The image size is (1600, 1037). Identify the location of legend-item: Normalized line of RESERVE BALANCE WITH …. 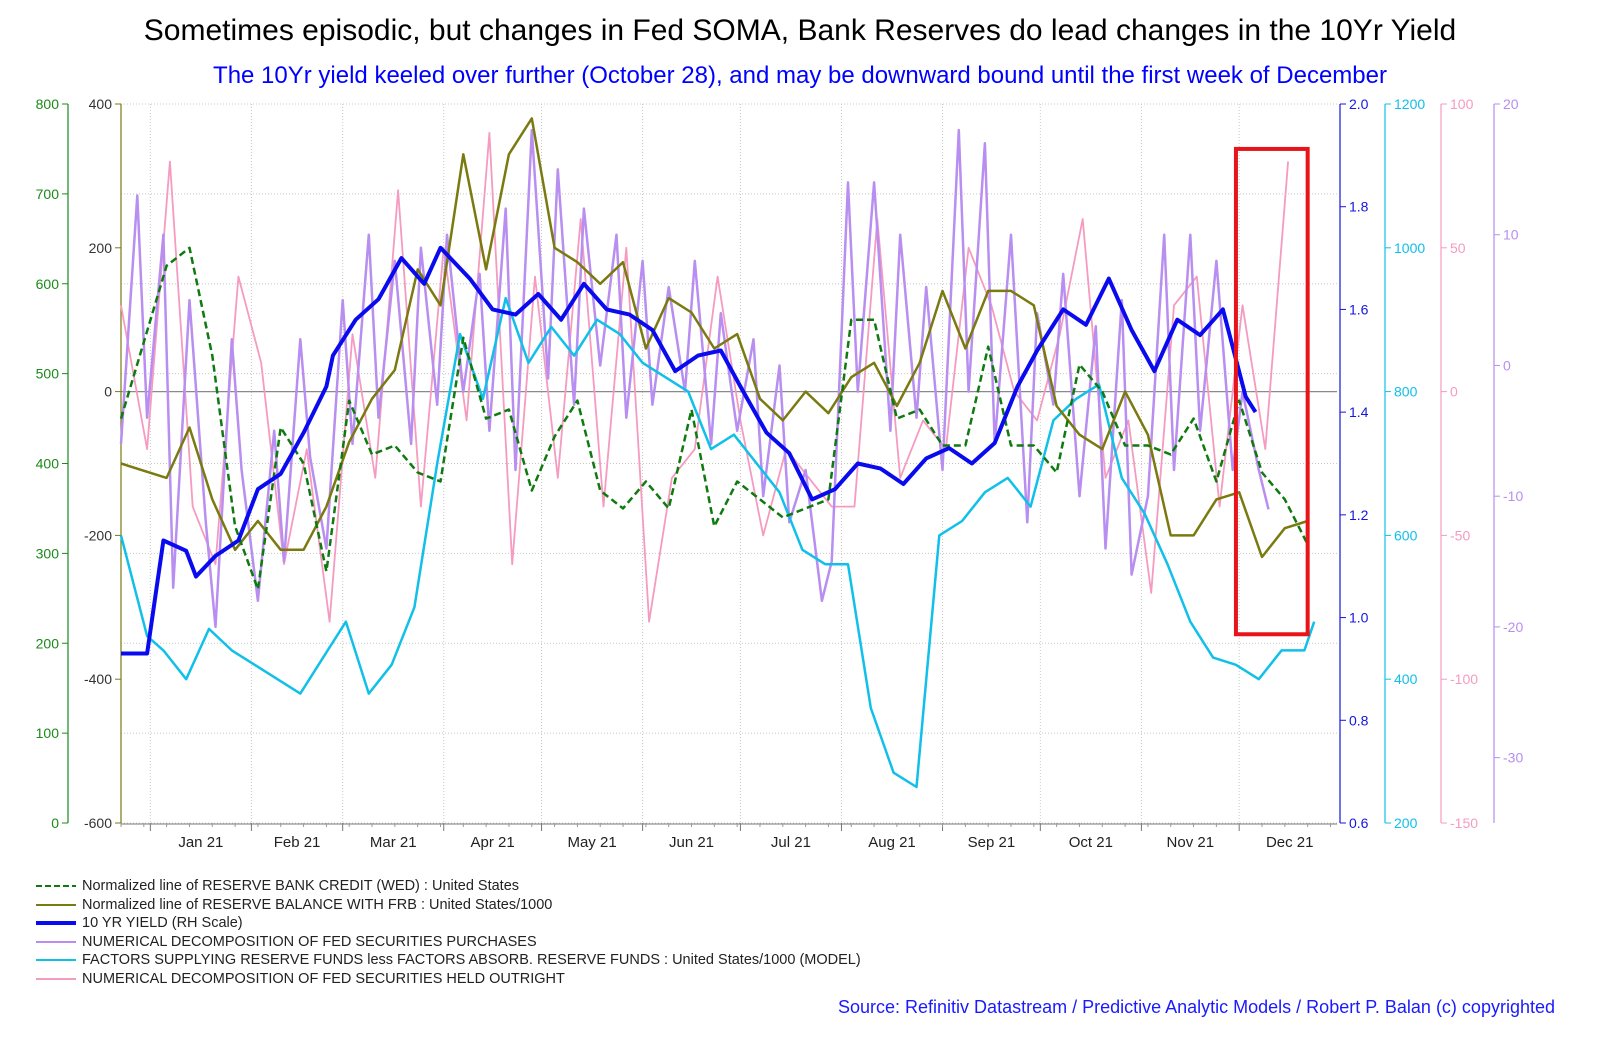
(448, 905).